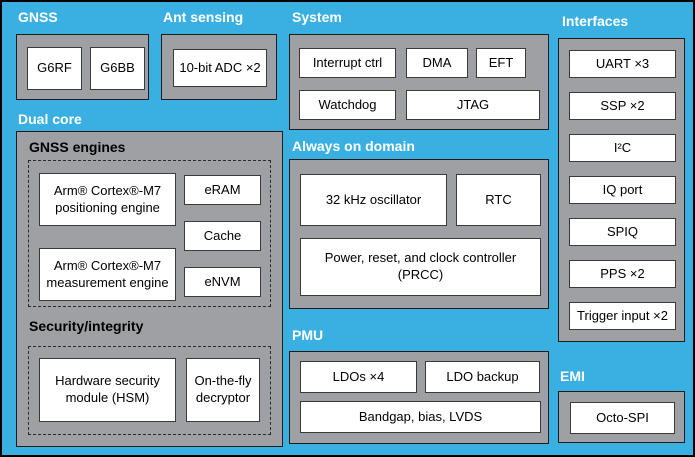  Describe the element at coordinates (222, 282) in the screenshot. I see `block-envm: eNVM` at that location.